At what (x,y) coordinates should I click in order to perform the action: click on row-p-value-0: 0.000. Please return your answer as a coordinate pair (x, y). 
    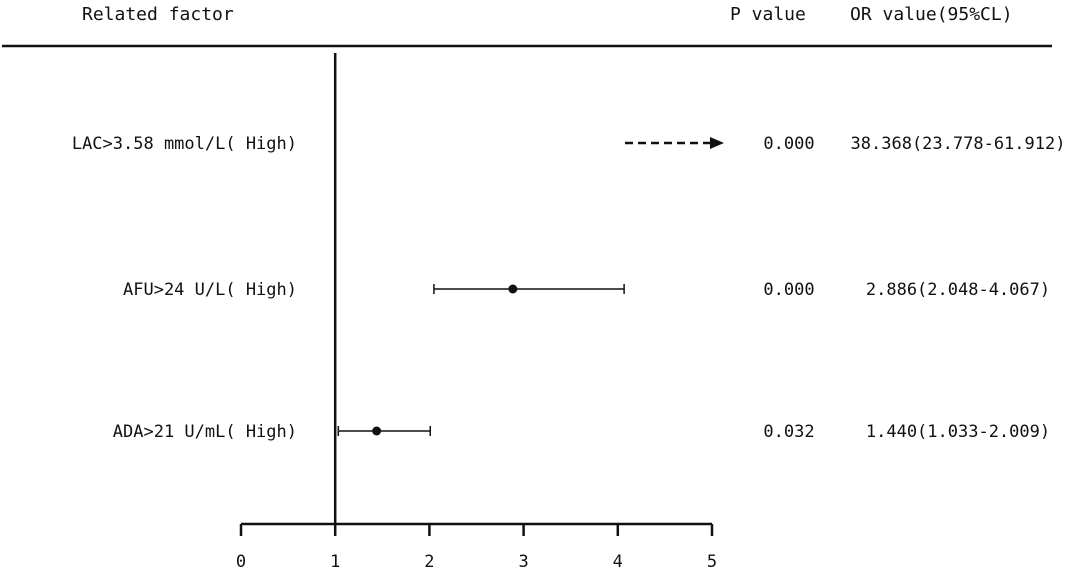
    Looking at the image, I should click on (788, 144).